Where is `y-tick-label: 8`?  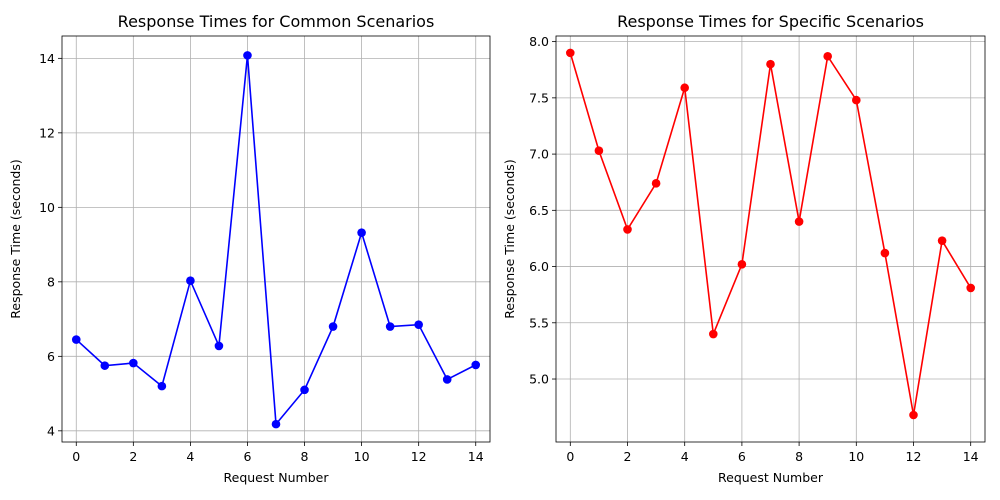
y-tick-label: 8 is located at coordinates (51, 281).